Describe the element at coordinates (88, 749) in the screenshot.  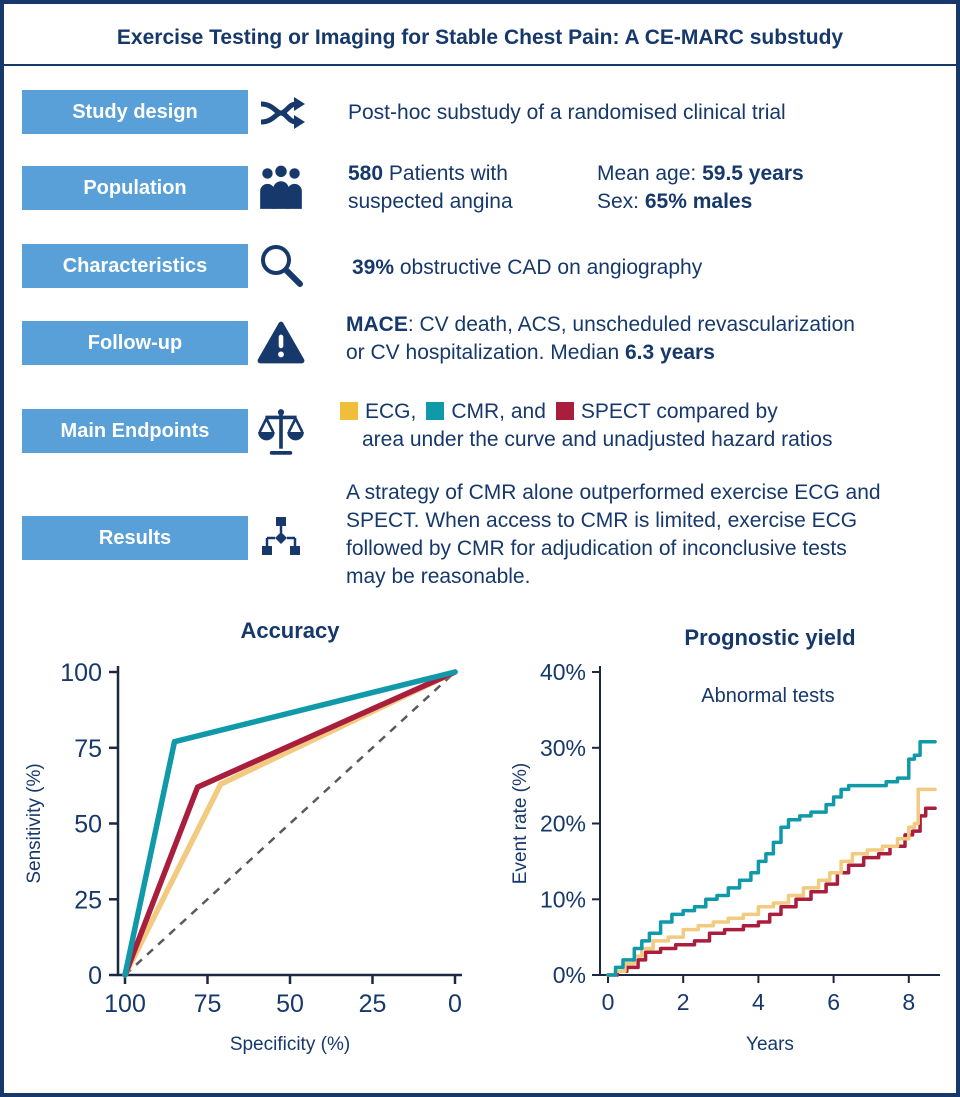
I see `roc-ytick: 75` at that location.